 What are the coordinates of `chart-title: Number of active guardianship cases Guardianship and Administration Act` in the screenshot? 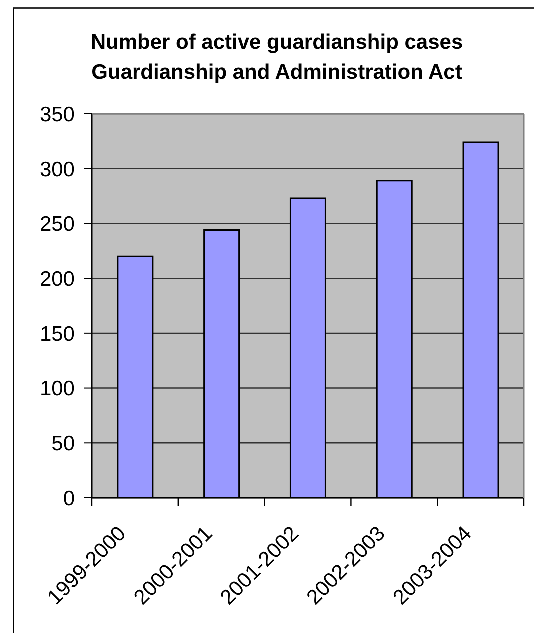 It's located at (277, 58).